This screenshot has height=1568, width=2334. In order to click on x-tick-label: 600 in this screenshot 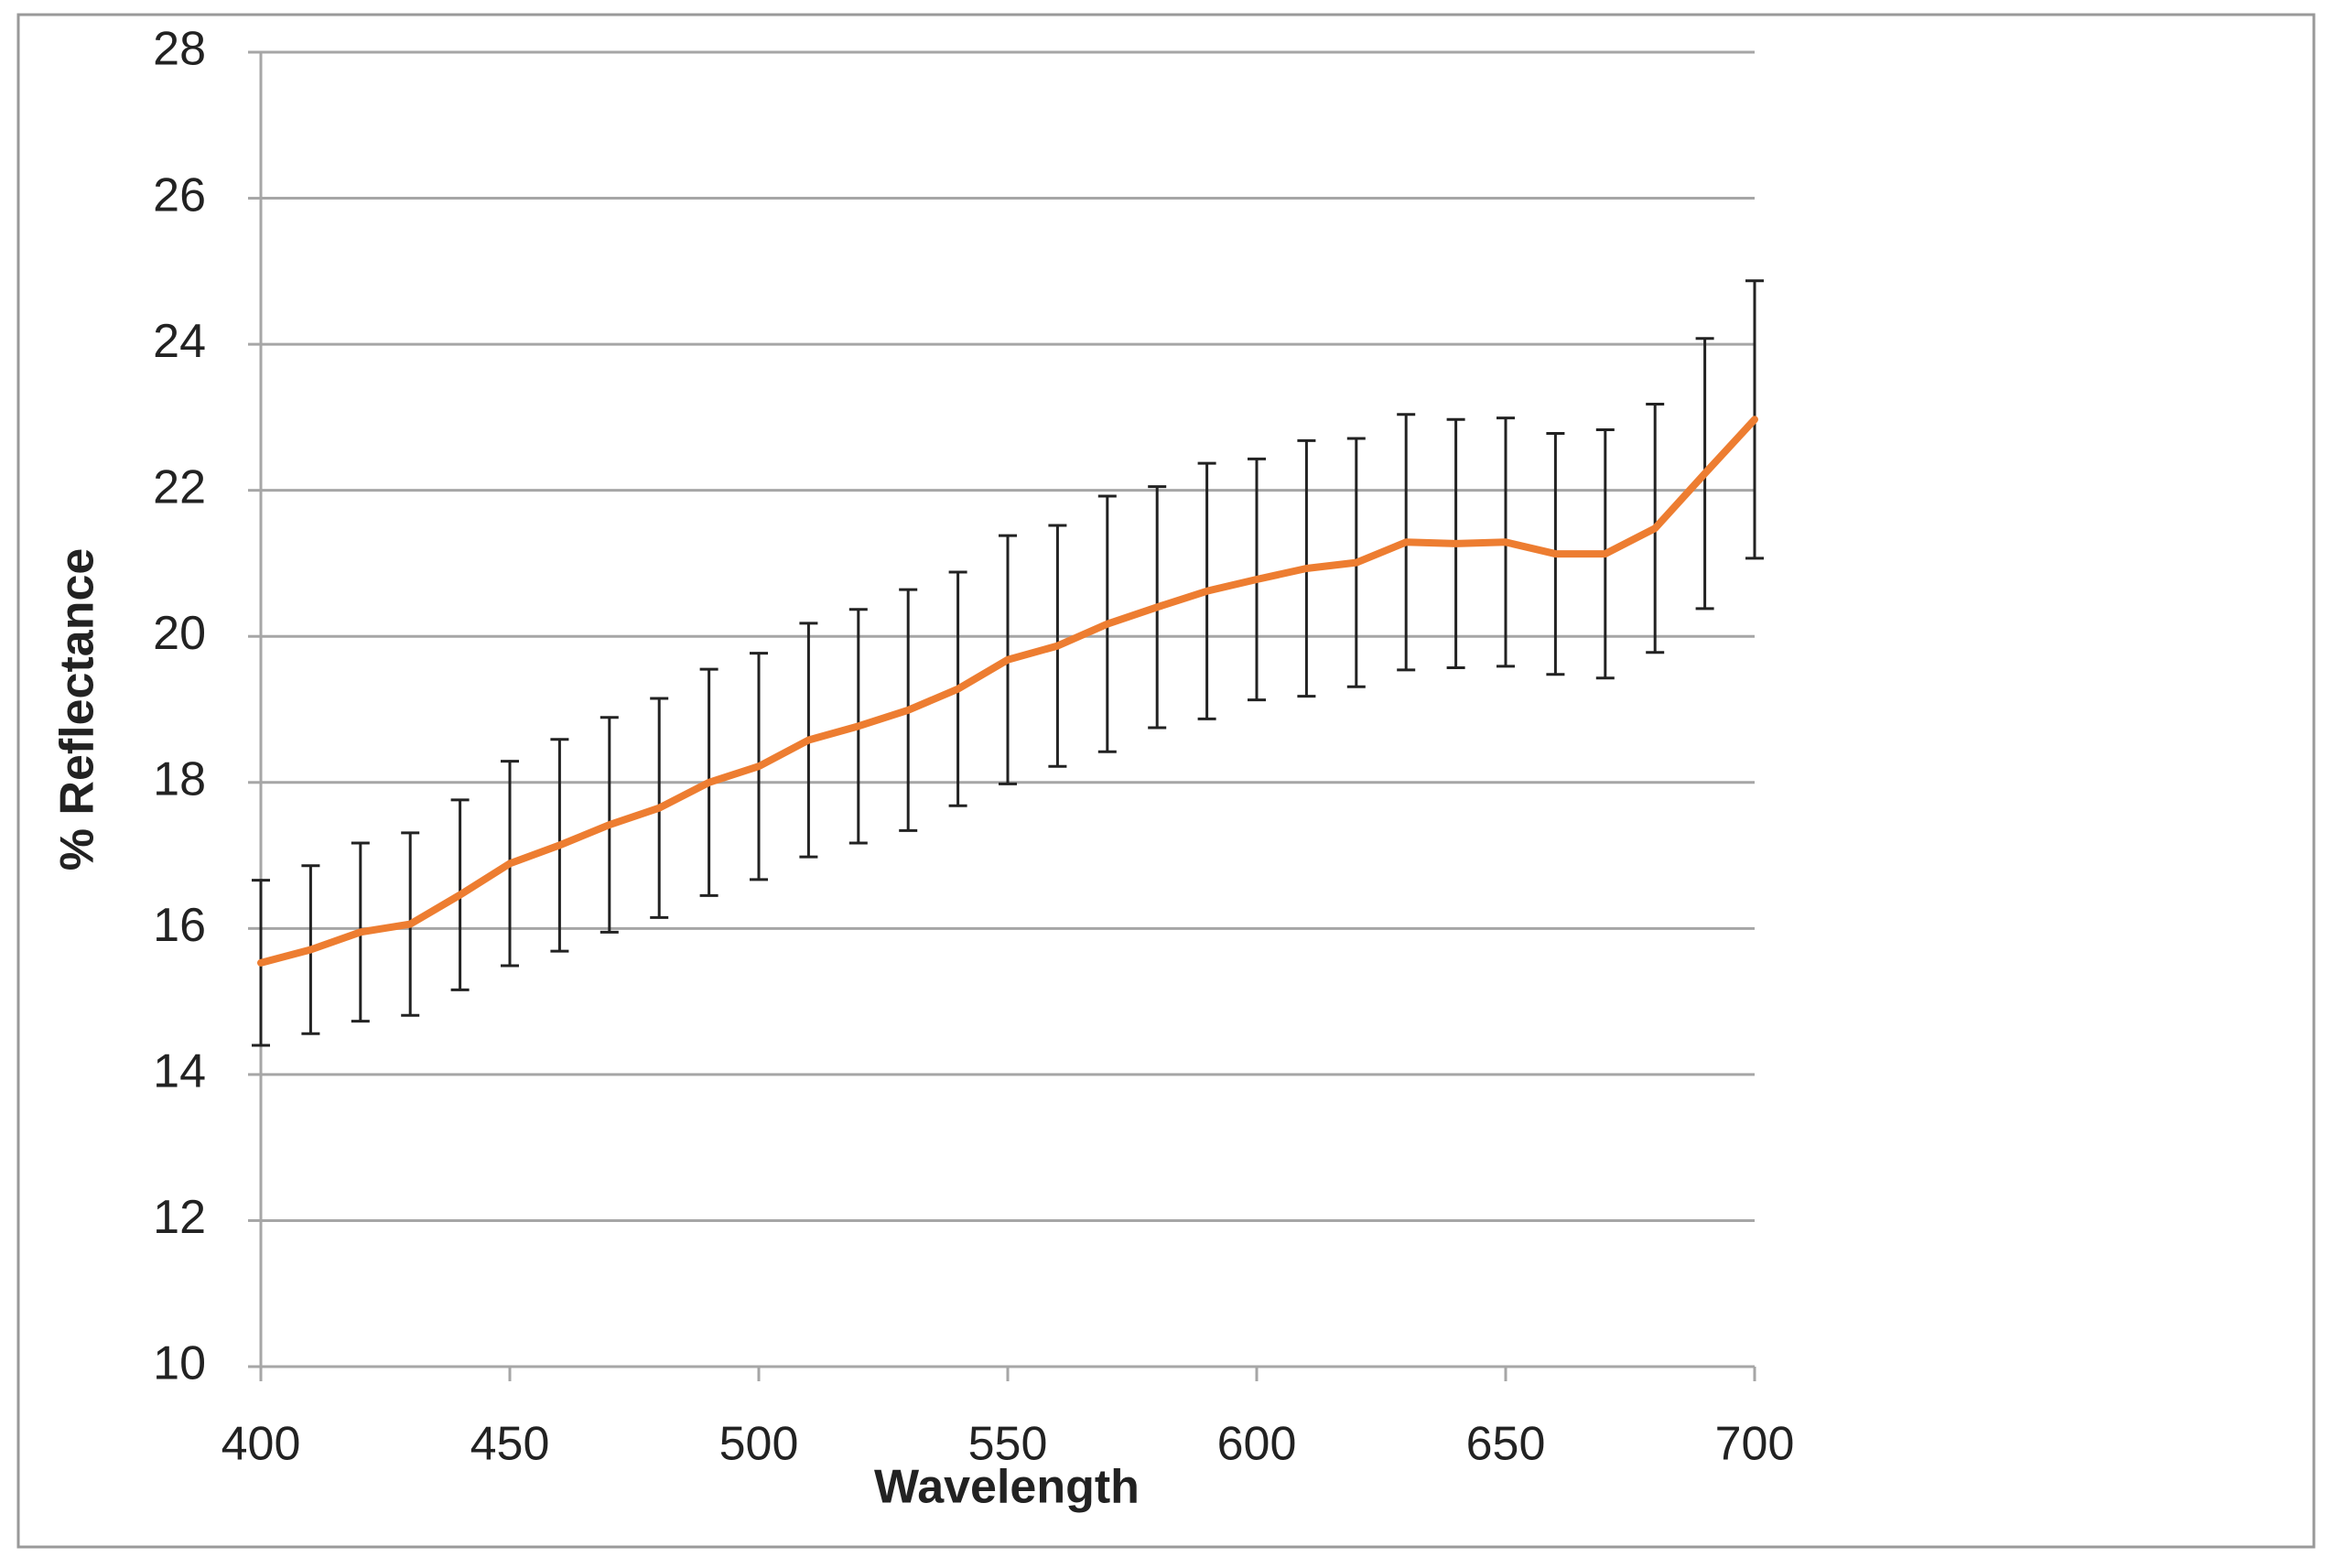, I will do `click(1257, 1444)`.